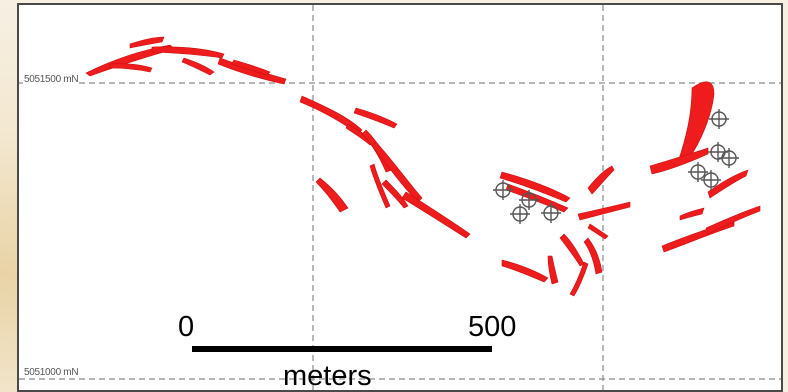 The height and width of the screenshot is (392, 788). Describe the element at coordinates (51, 372) in the screenshot. I see `northing-label-lower: 5051000 mN` at that location.